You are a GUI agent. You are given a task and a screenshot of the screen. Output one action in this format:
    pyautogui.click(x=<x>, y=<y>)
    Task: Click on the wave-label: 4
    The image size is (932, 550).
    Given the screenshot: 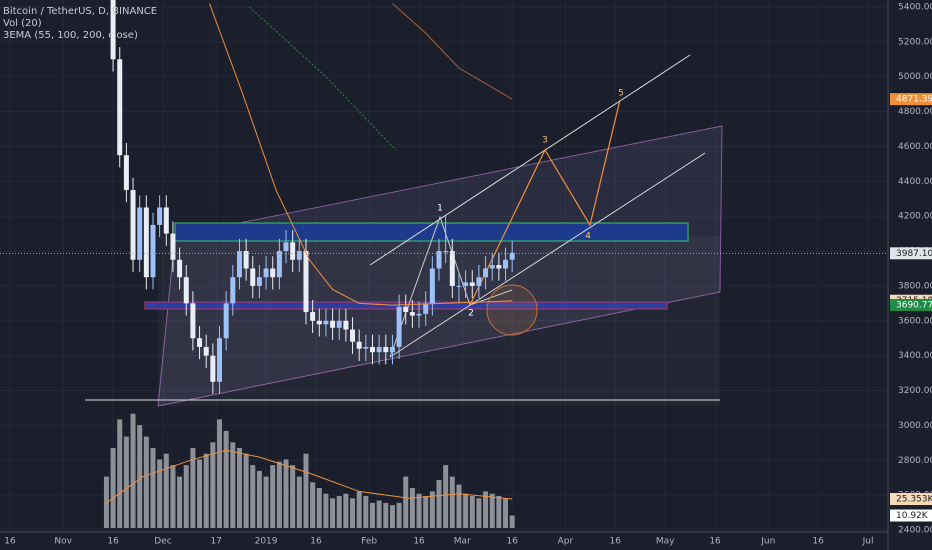 What is the action you would take?
    pyautogui.click(x=588, y=237)
    